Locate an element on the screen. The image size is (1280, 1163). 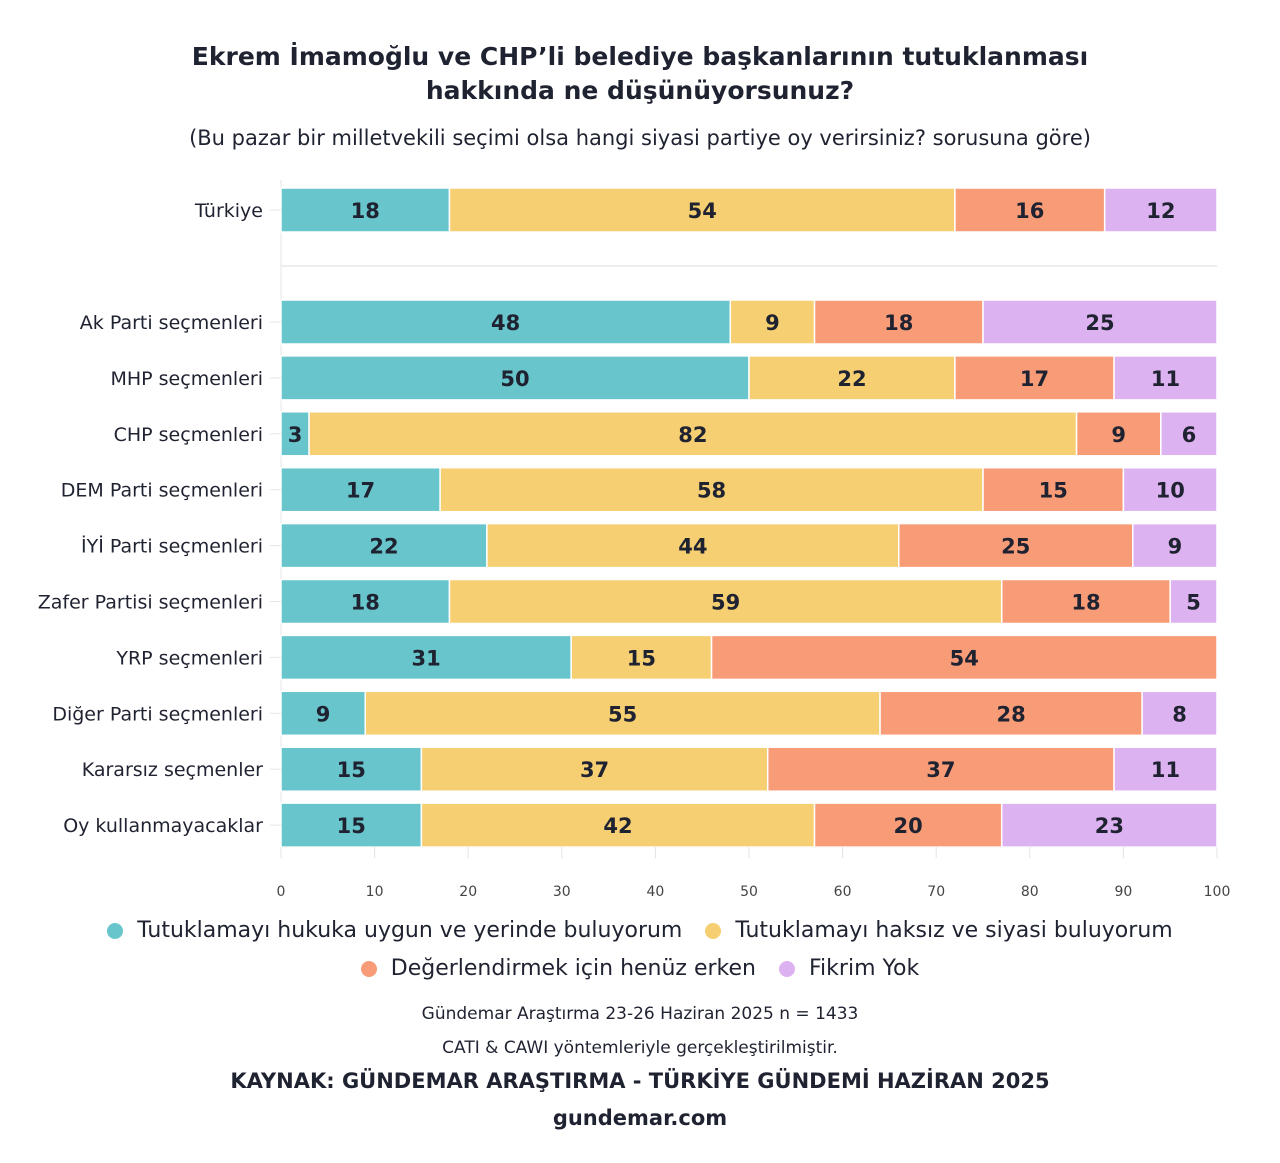
x-tick-label: 10 is located at coordinates (375, 892).